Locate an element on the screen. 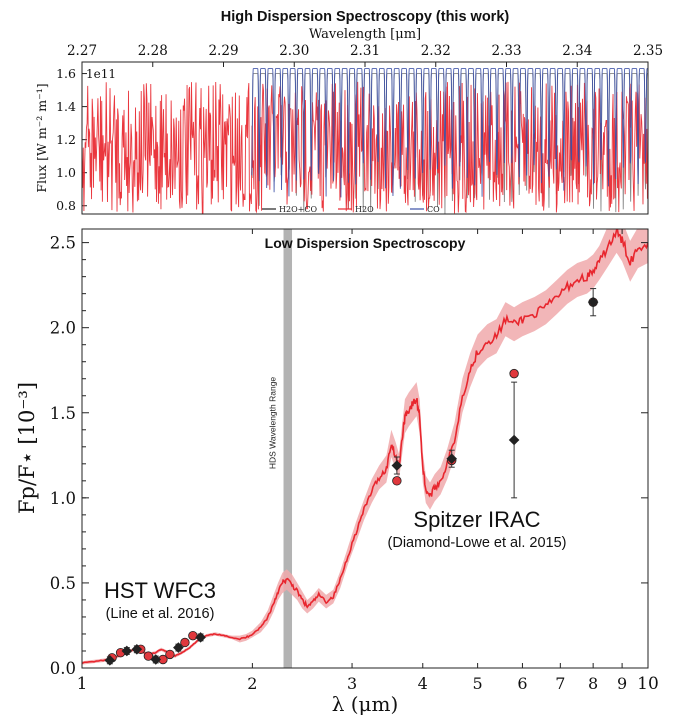 The width and height of the screenshot is (688, 719). top-y-tick-label: 1.0 is located at coordinates (66, 172).